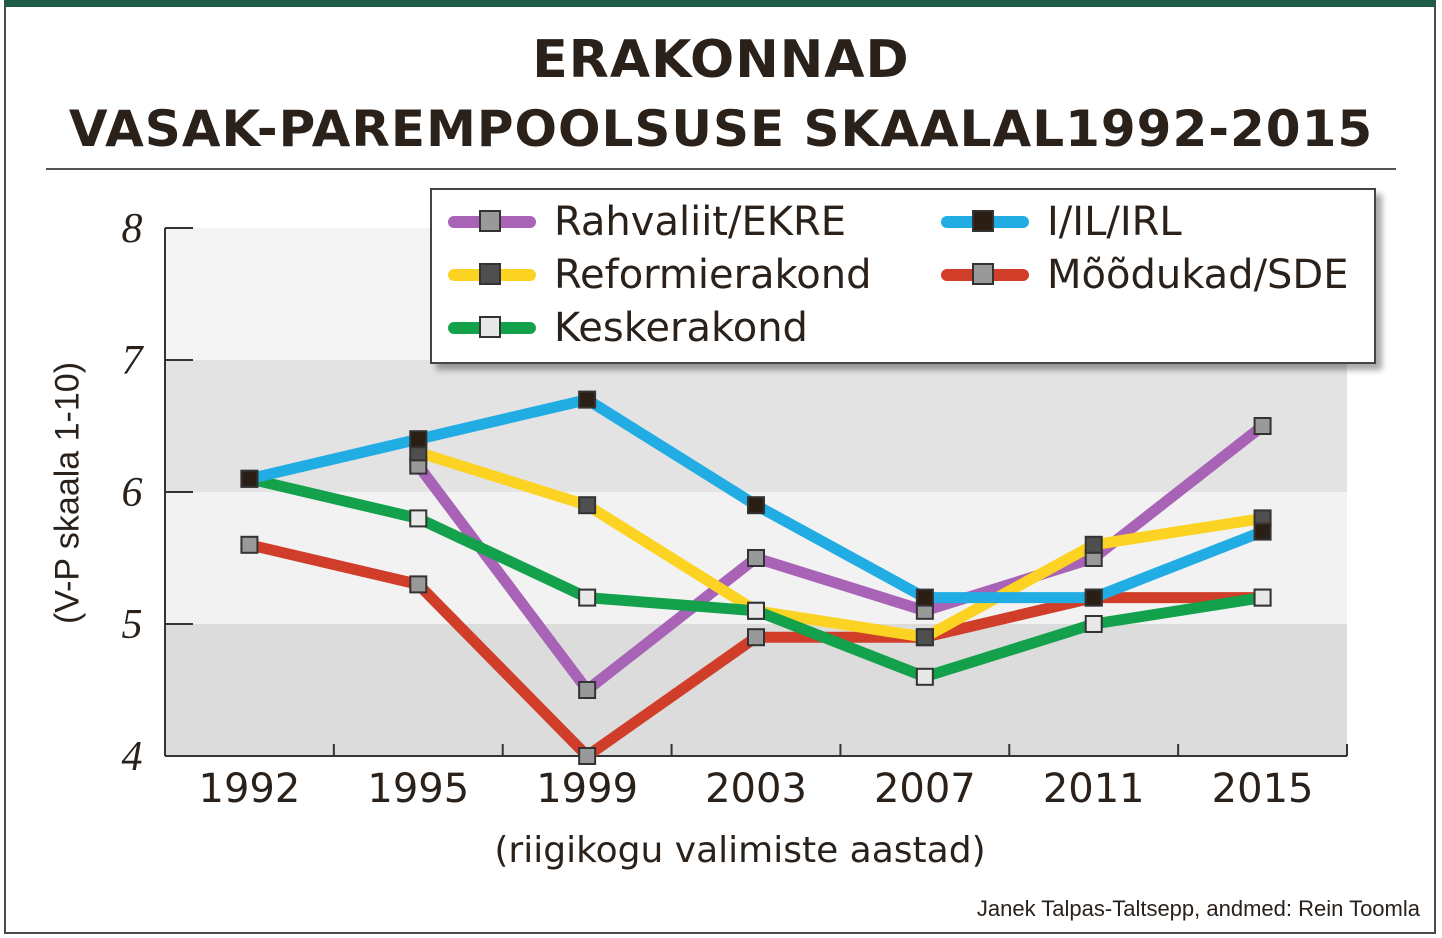 The width and height of the screenshot is (1442, 938). I want to click on y-tick-label: 7, so click(133, 361).